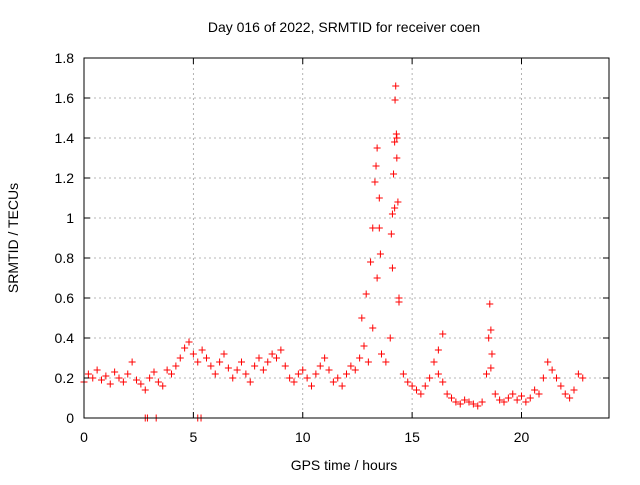 The height and width of the screenshot is (485, 640). What do you see at coordinates (65, 378) in the screenshot?
I see `y-tick-label: 0.2` at bounding box center [65, 378].